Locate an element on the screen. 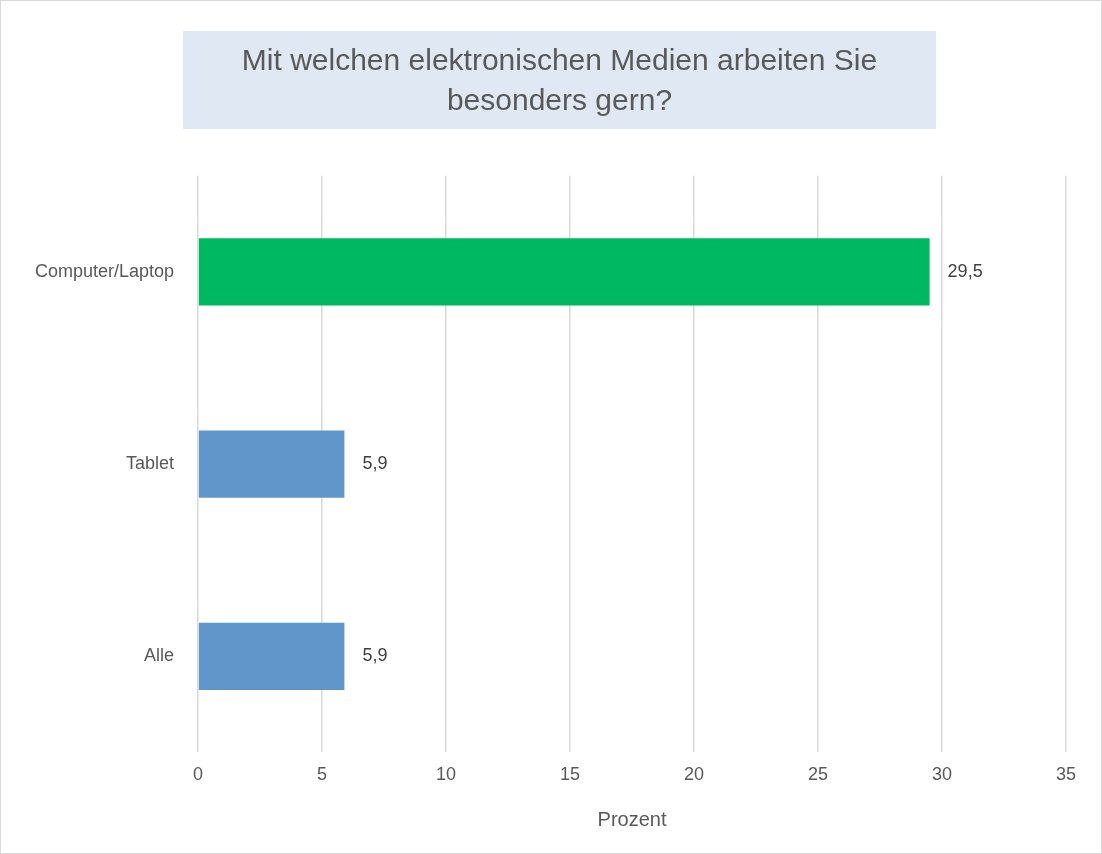  x-tick-label: 20 is located at coordinates (694, 774).